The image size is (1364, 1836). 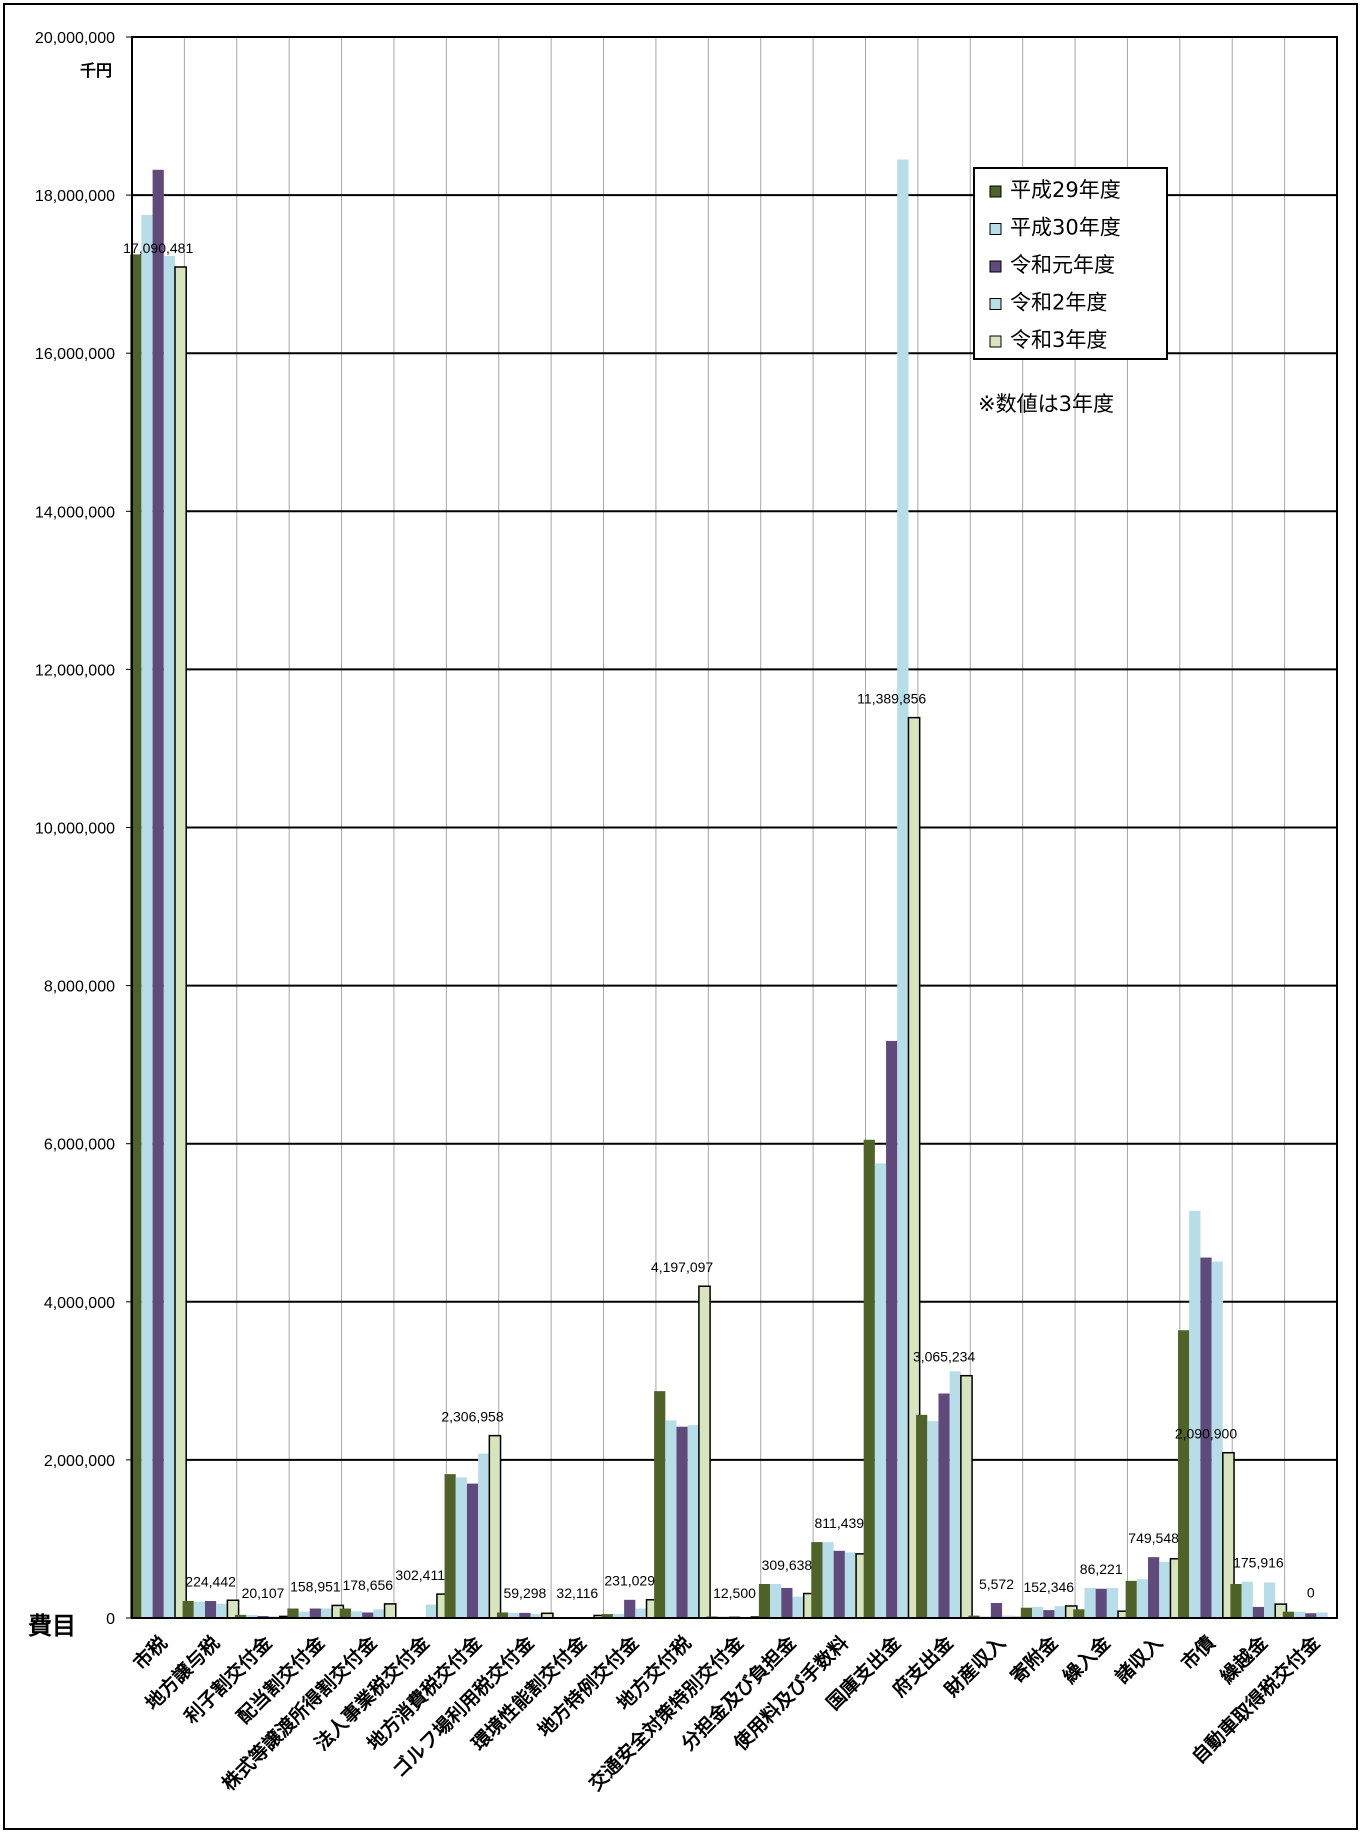 What do you see at coordinates (1065, 228) in the screenshot?
I see `legend-label: 平成30年度` at bounding box center [1065, 228].